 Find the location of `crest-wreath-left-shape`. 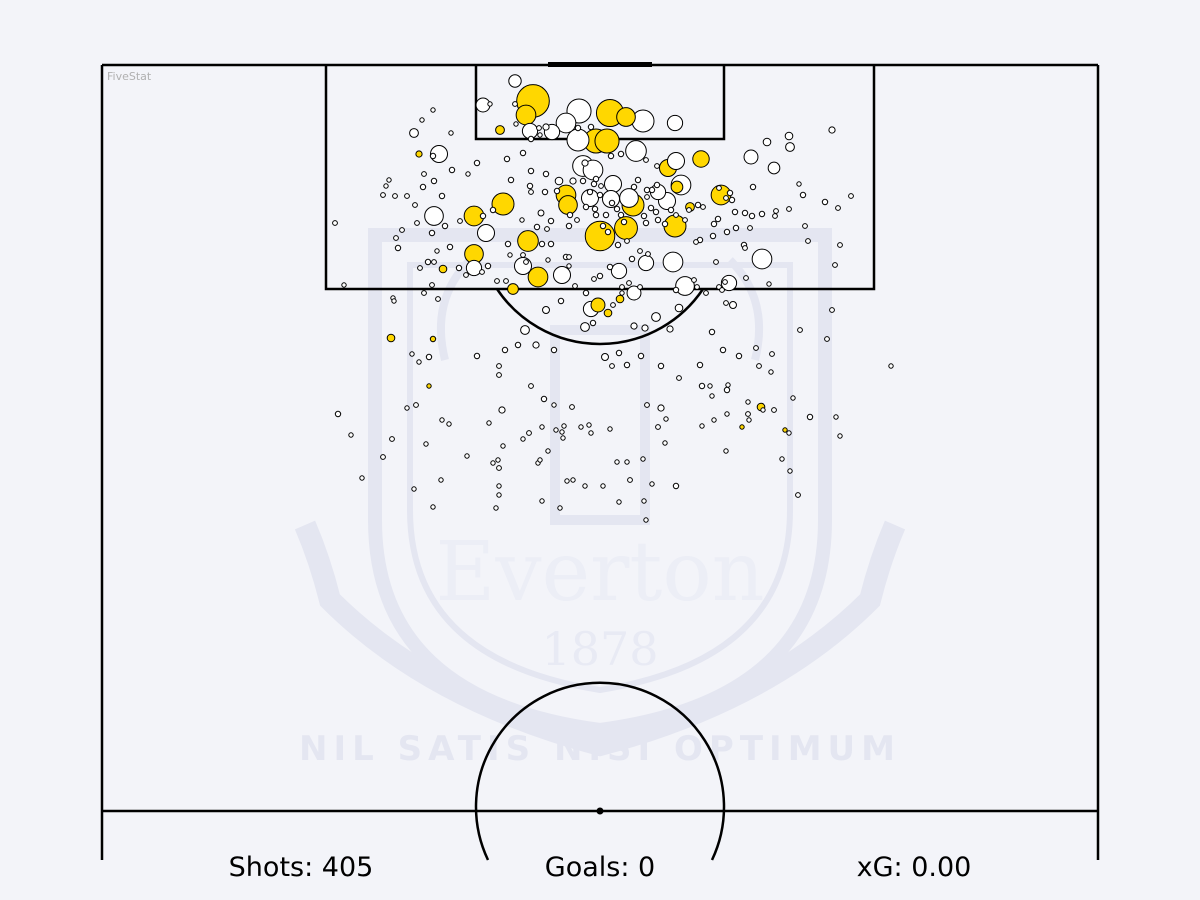

crest-wreath-left-shape is located at coordinates (454, 309).